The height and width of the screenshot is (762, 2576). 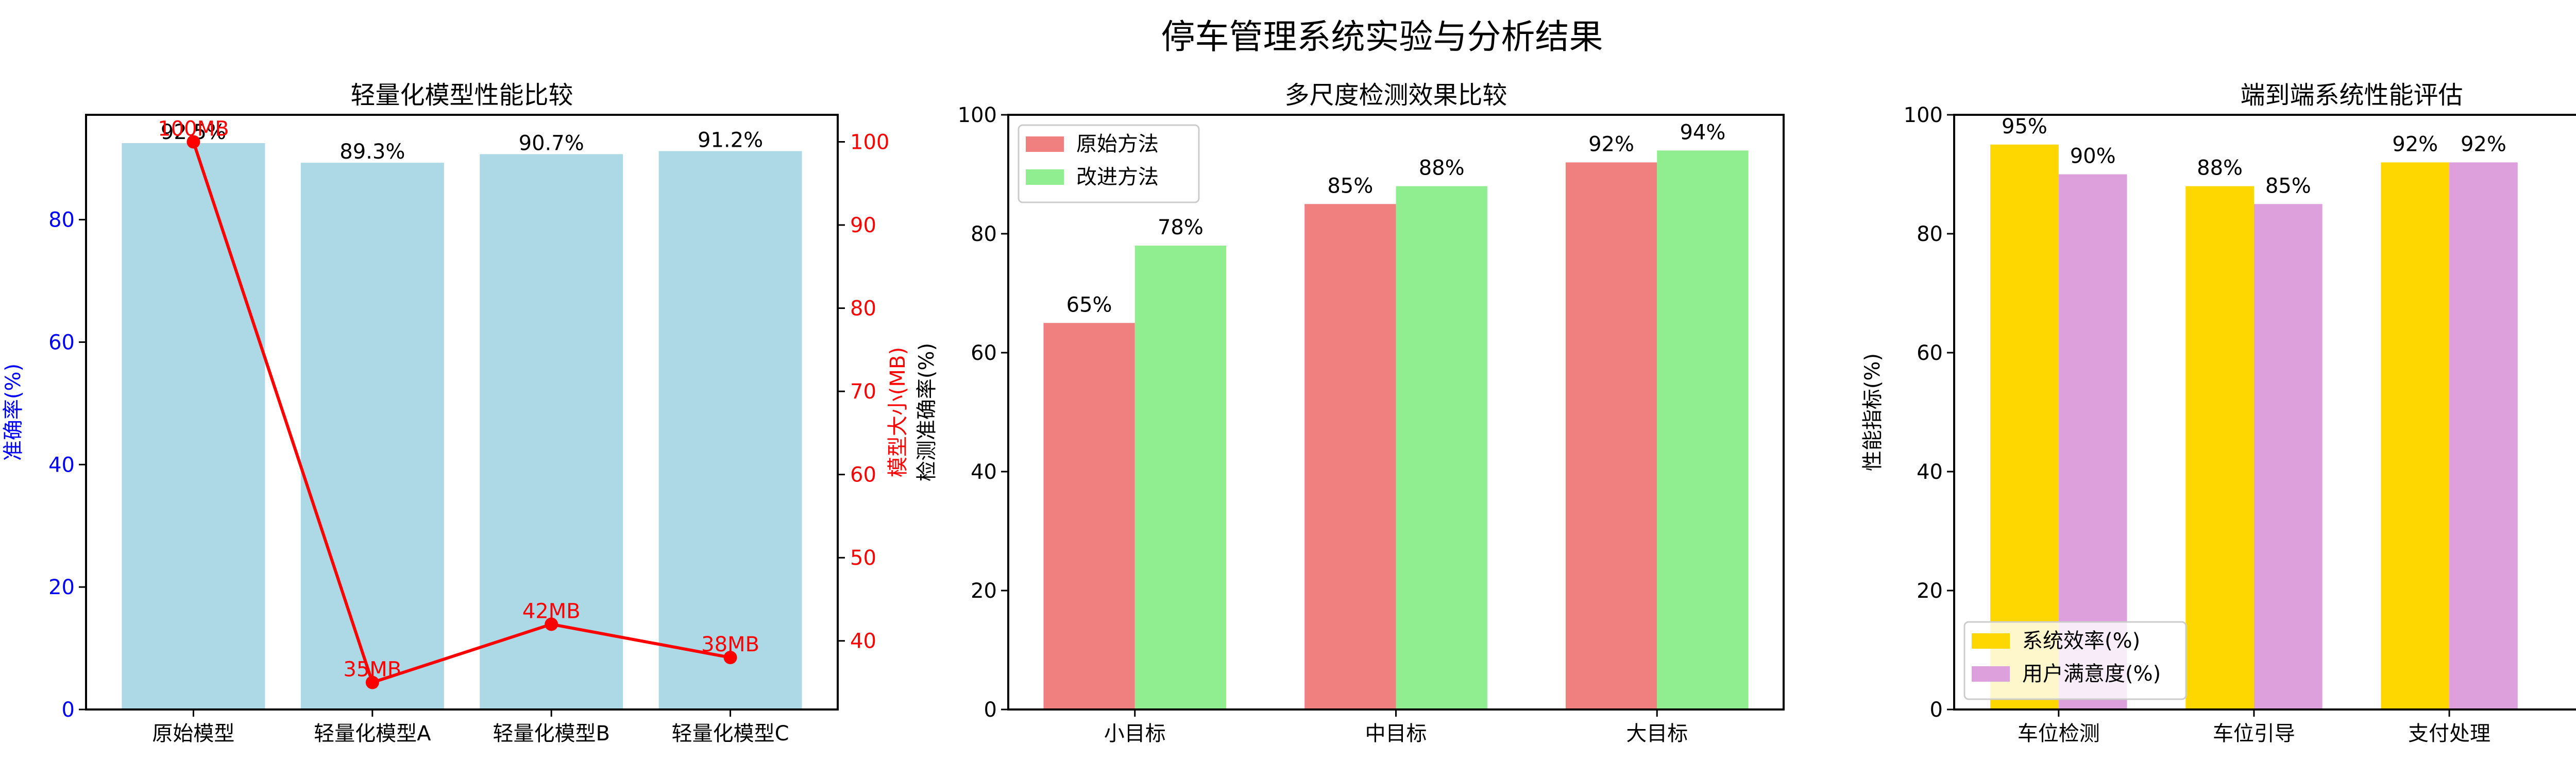 I want to click on model-size-label: 100MB, so click(x=193, y=129).